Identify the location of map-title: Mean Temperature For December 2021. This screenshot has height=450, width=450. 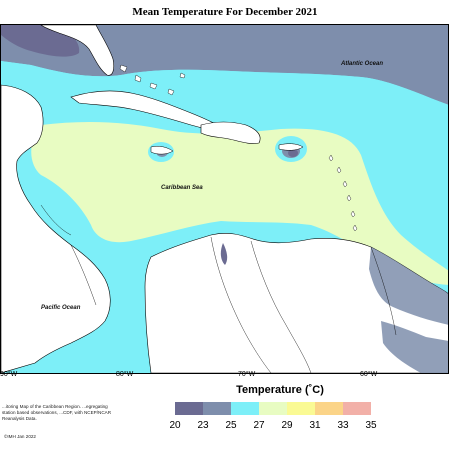
(225, 12).